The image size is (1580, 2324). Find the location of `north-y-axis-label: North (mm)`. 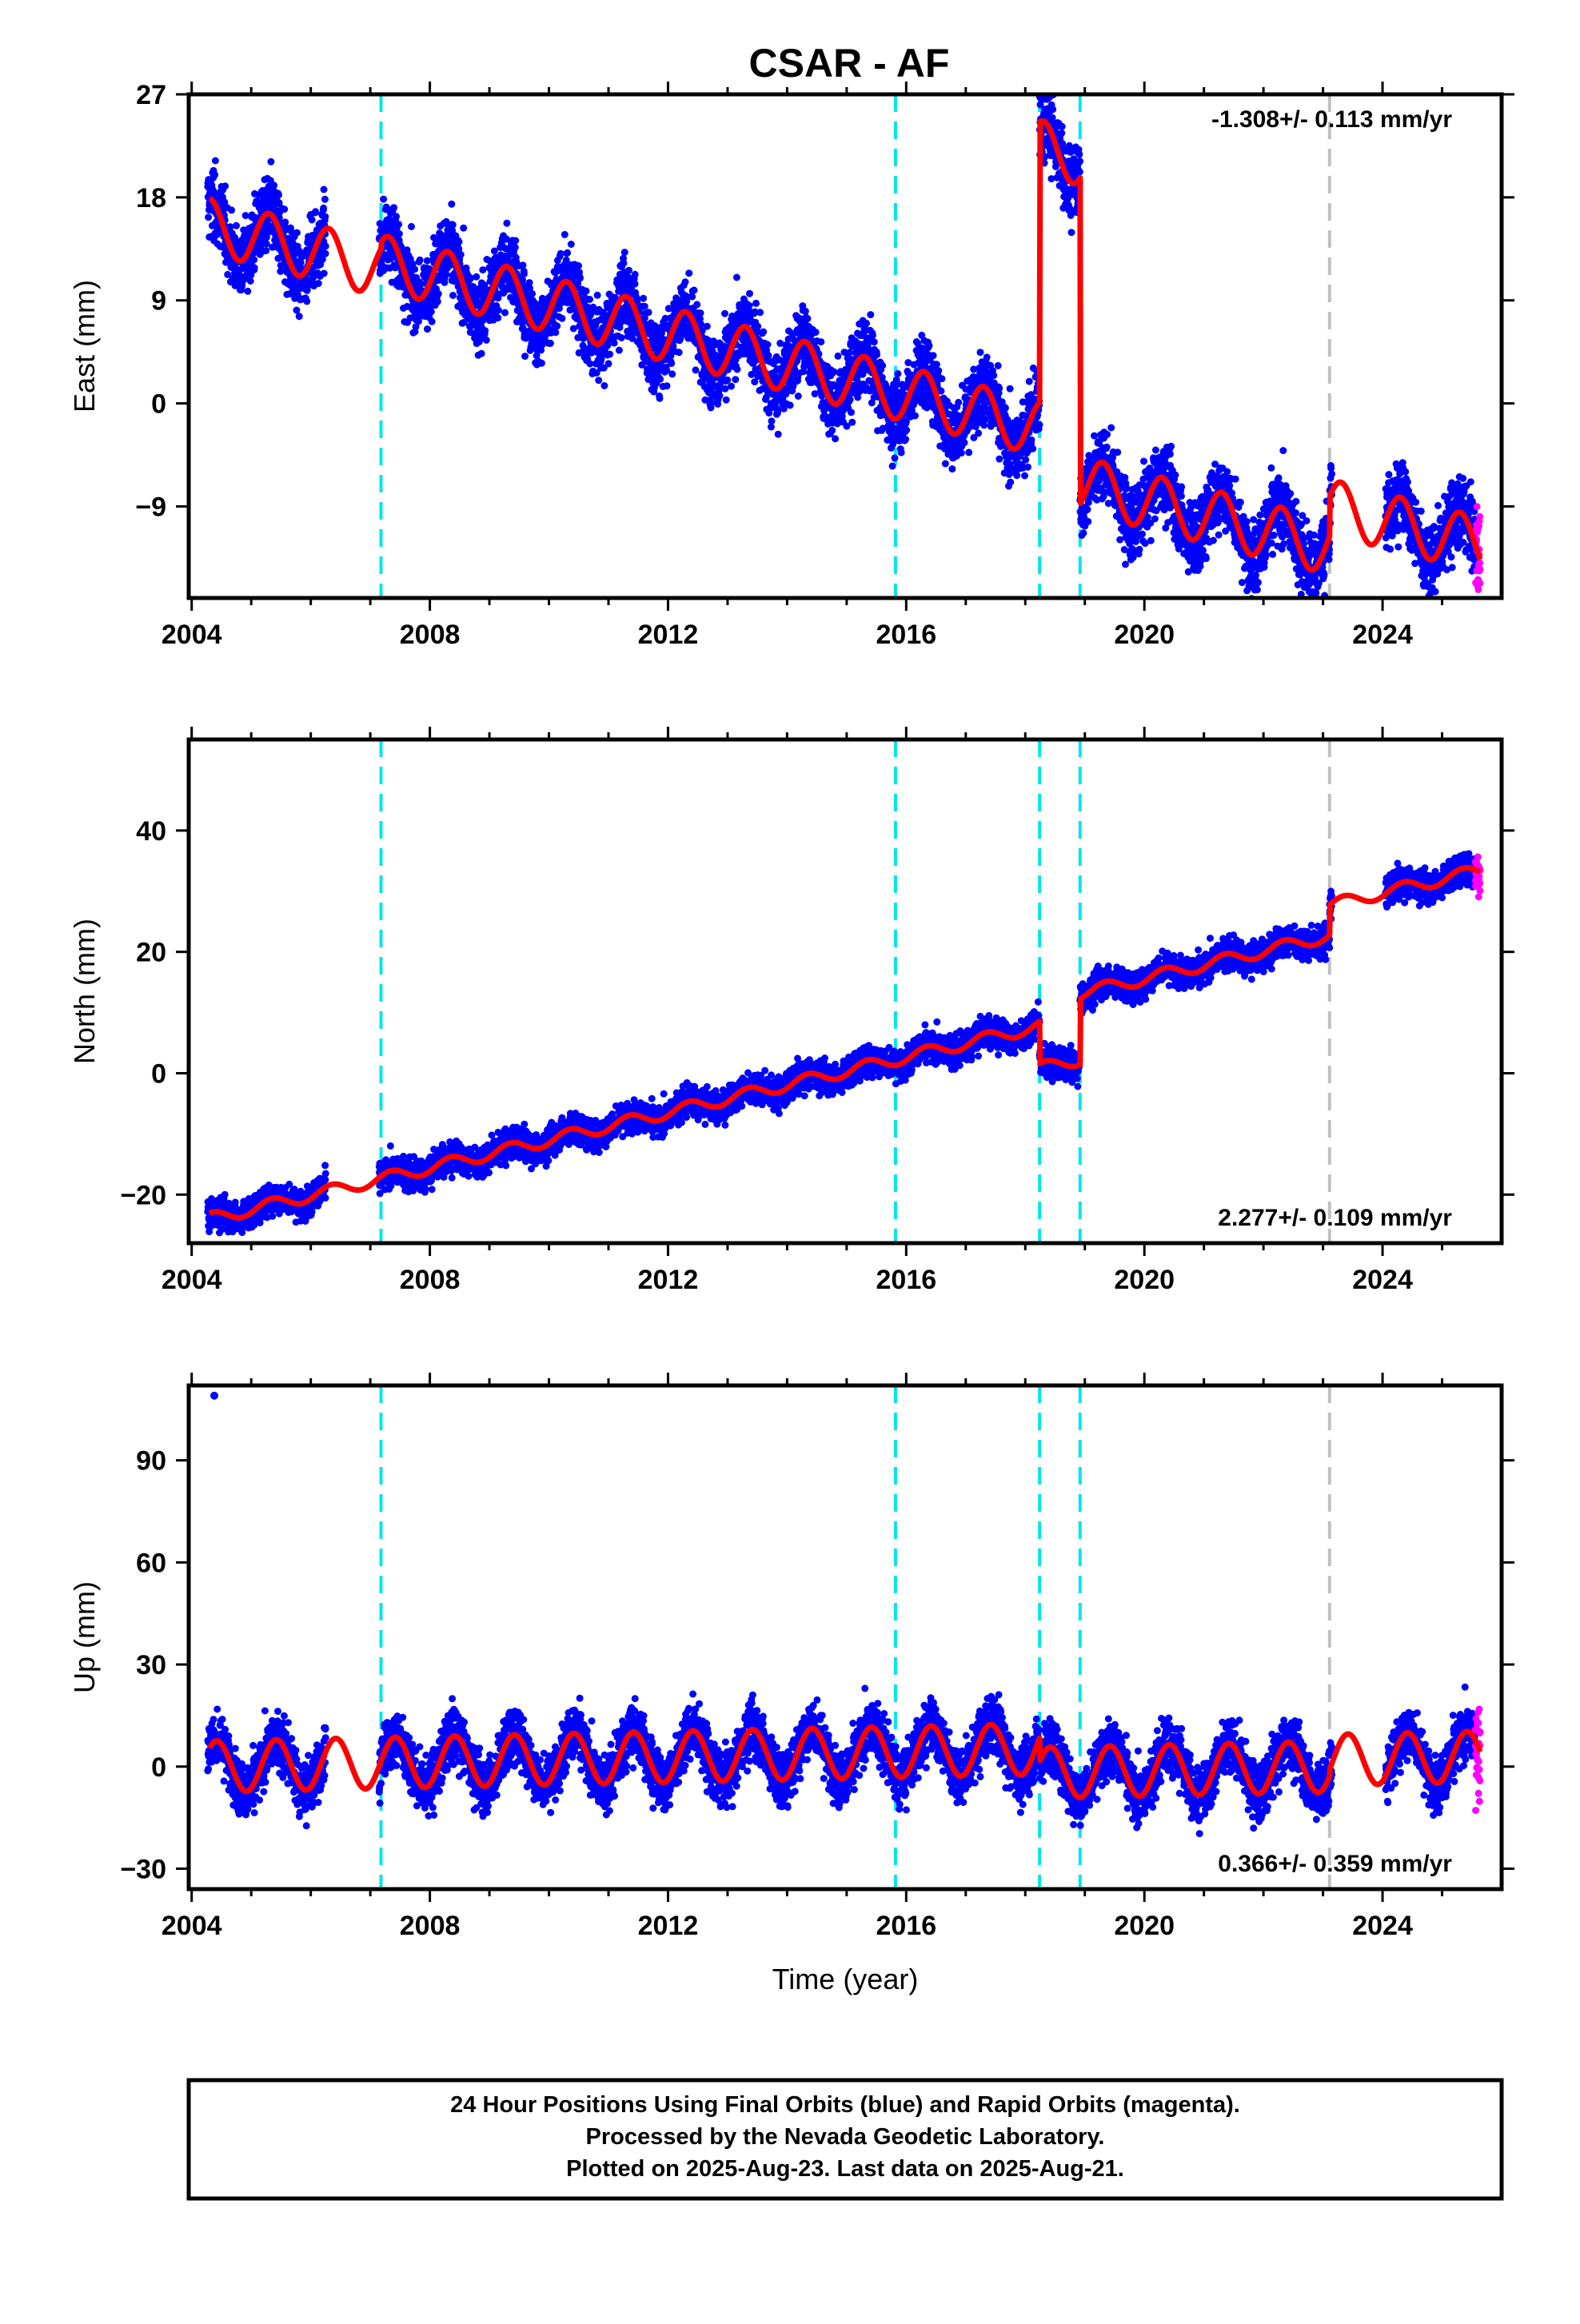

north-y-axis-label: North (mm) is located at coordinates (84, 991).